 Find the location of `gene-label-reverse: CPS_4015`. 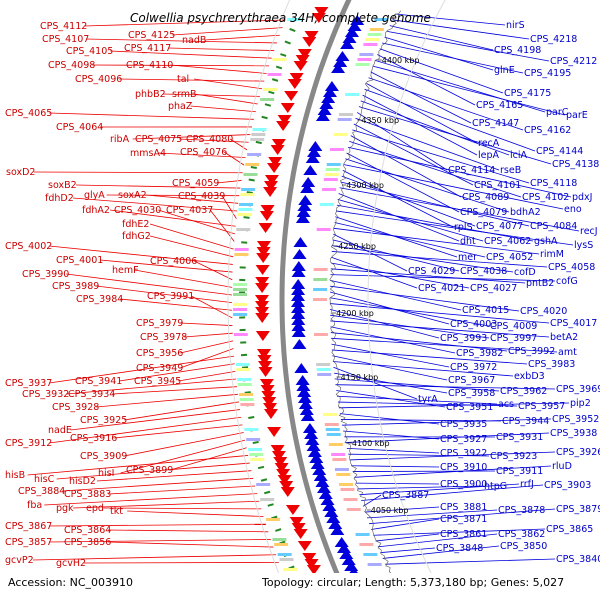

gene-label-reverse: CPS_4015 is located at coordinates (485, 310).